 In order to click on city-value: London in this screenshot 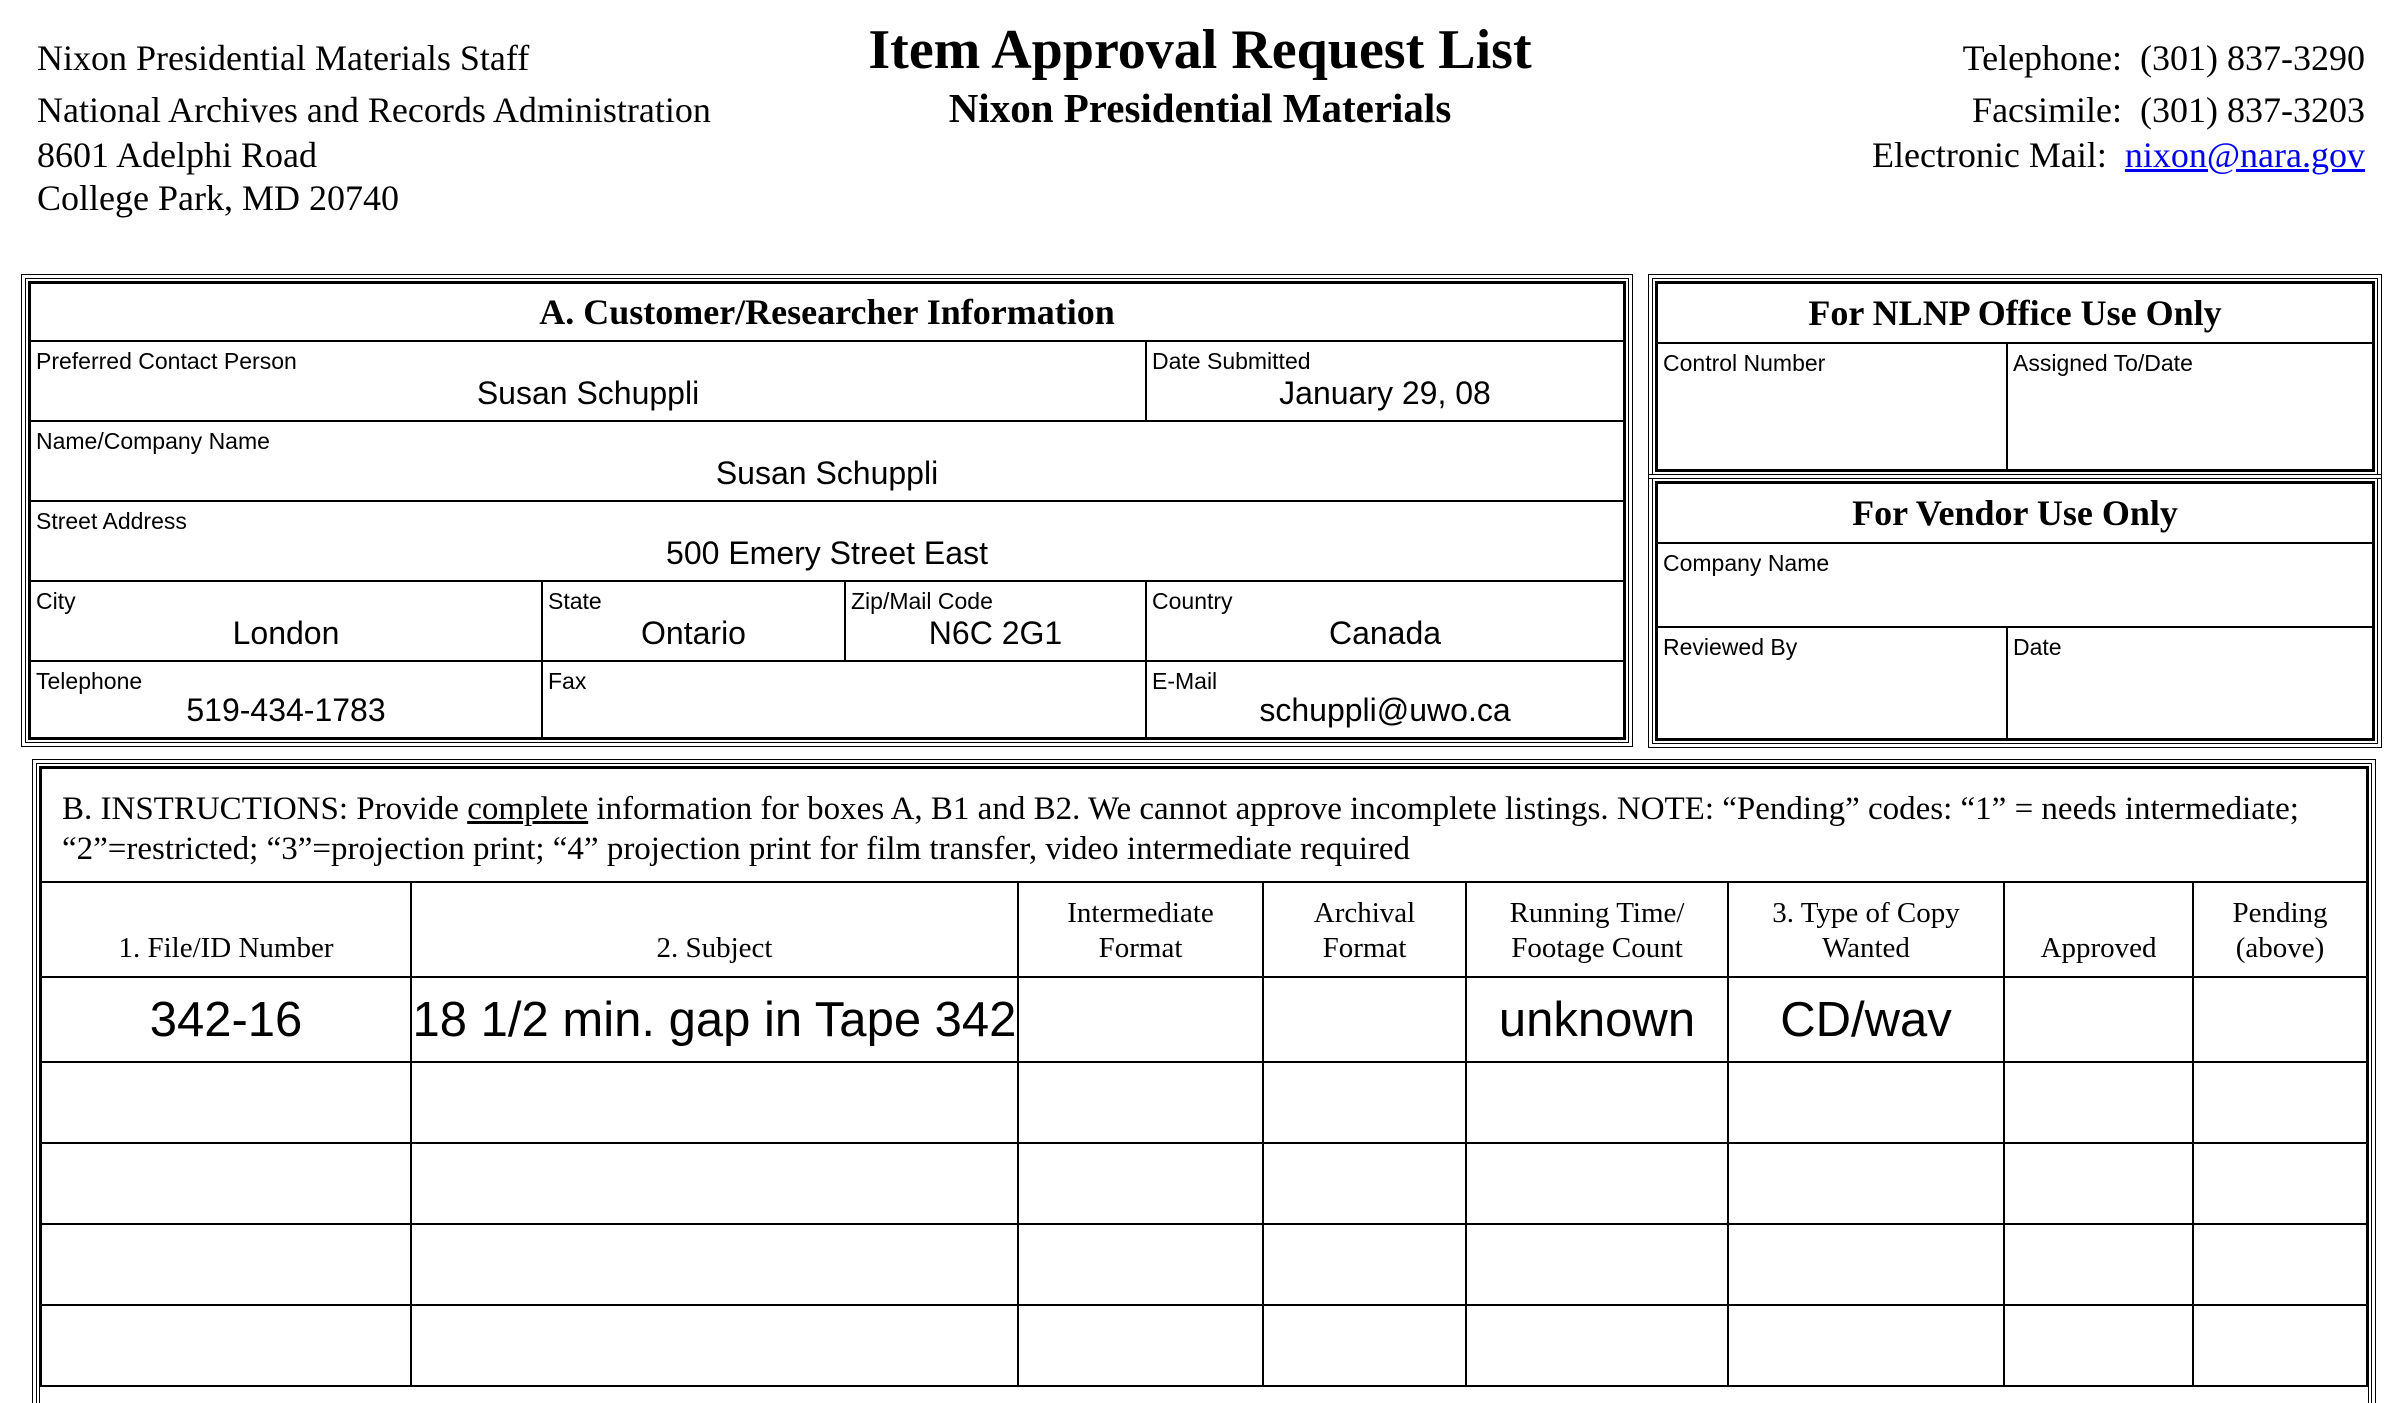, I will do `click(286, 633)`.